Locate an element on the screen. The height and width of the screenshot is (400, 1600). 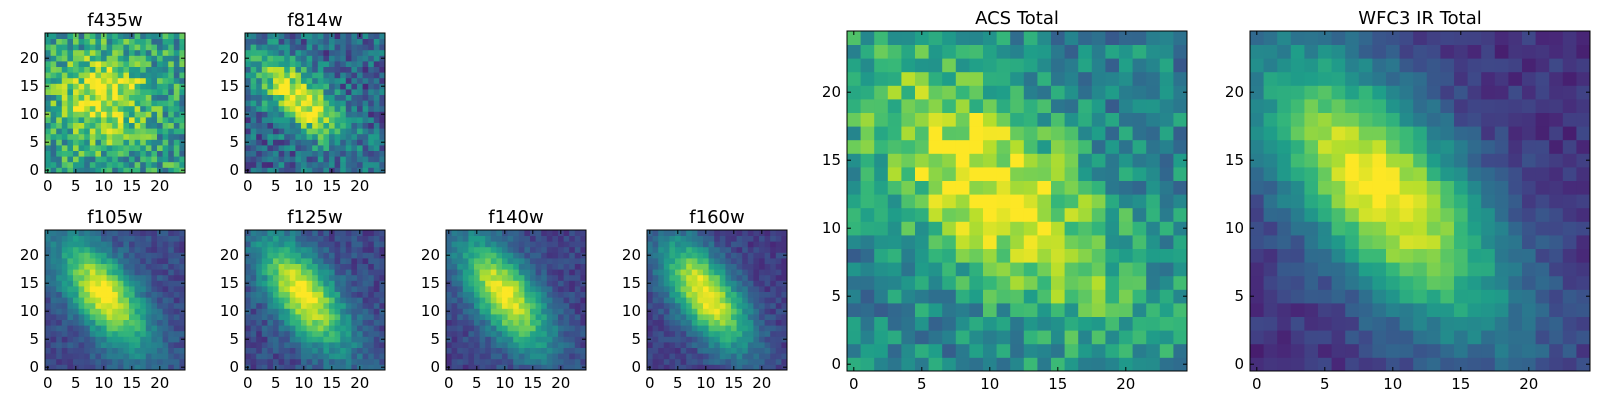
y-tick-label: 0 is located at coordinates (636, 367).